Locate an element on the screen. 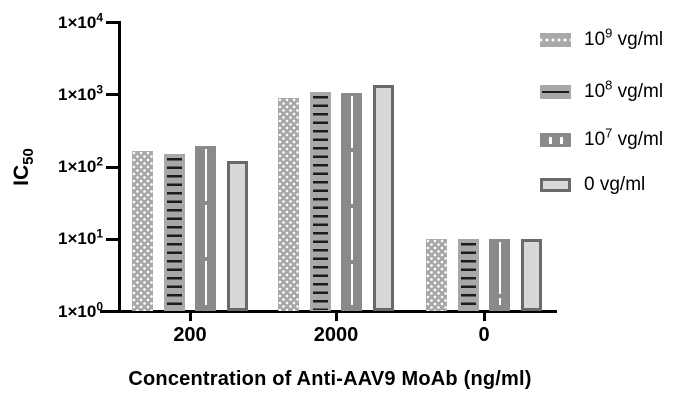 The height and width of the screenshot is (404, 689). bar-group2000-series-plain is located at coordinates (384, 198).